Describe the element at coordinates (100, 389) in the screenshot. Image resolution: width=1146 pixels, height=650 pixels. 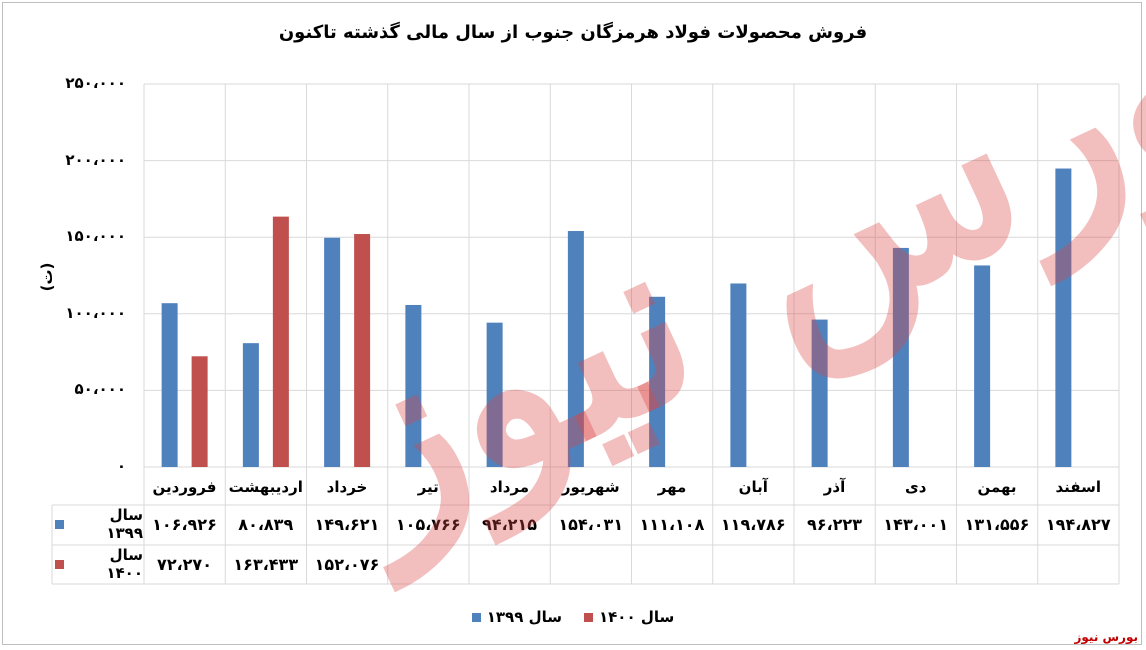
I see `y-tick-label: ۵۰،۰۰۰` at that location.